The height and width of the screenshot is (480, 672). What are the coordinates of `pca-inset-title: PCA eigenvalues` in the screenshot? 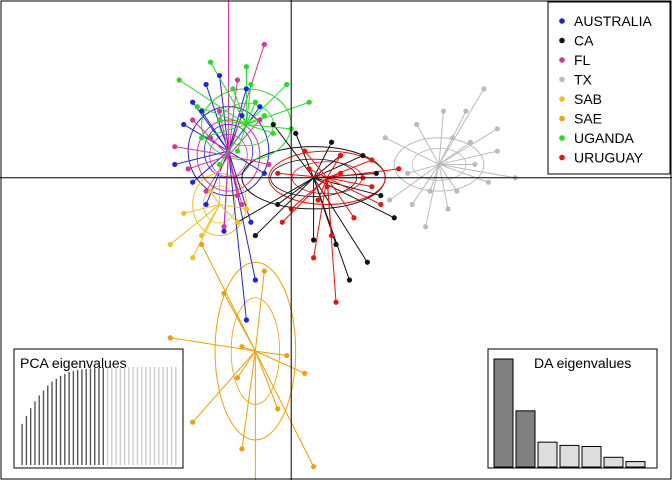 It's located at (73, 363).